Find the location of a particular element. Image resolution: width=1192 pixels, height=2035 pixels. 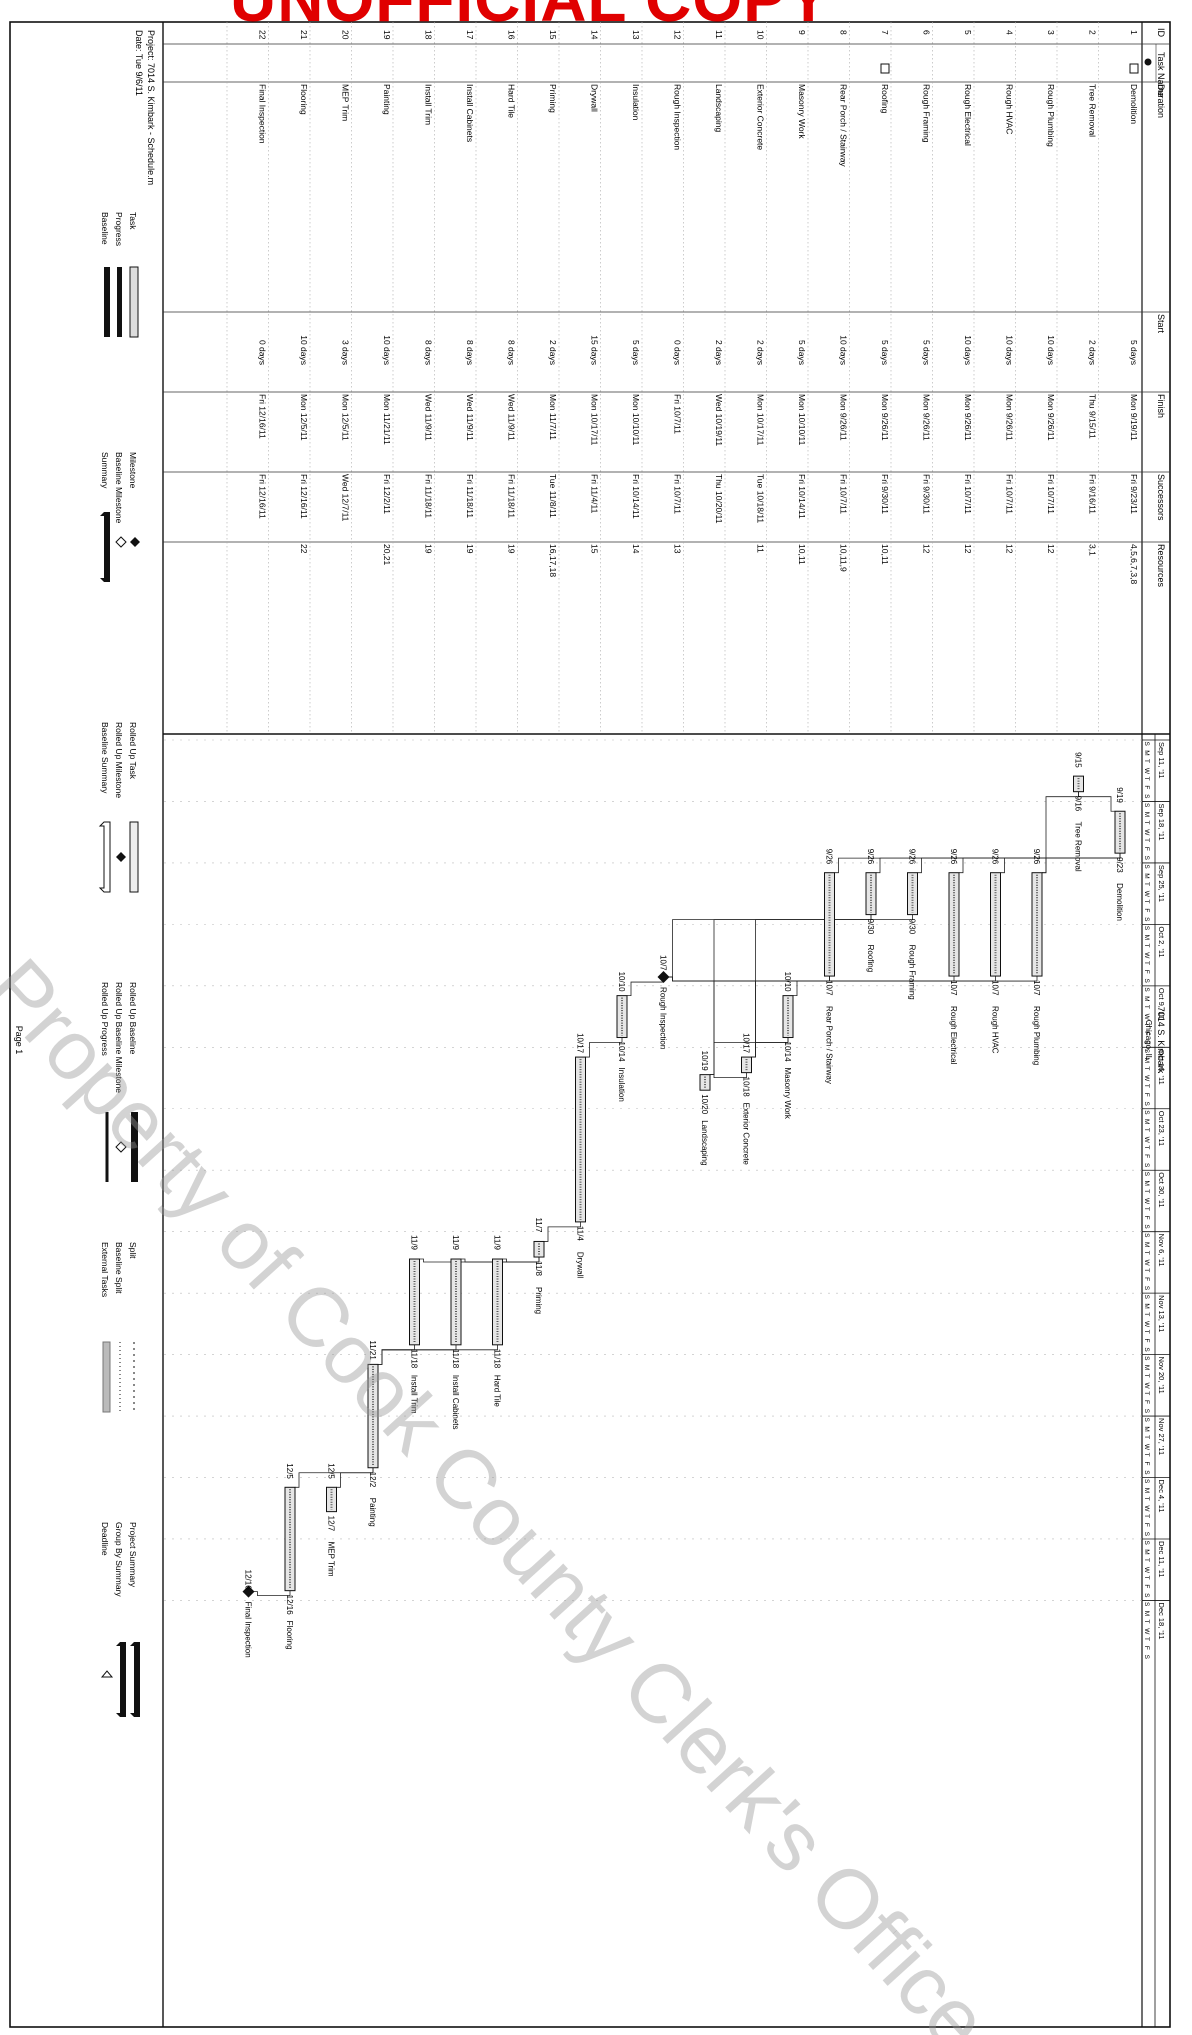

legend-label: Baseline Split is located at coordinates (119, 1268).